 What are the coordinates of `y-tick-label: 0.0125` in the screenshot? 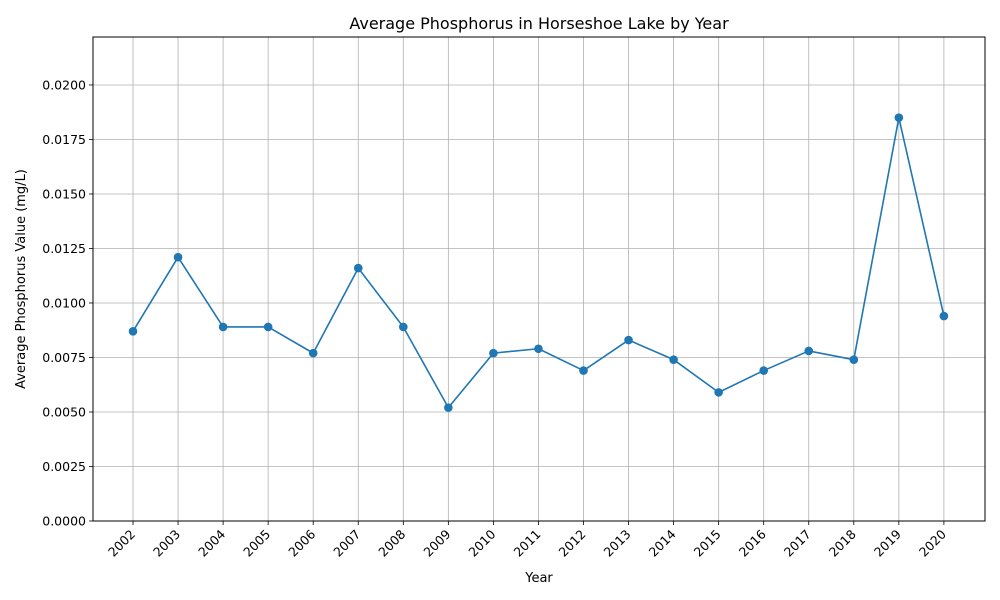 It's located at (64, 248).